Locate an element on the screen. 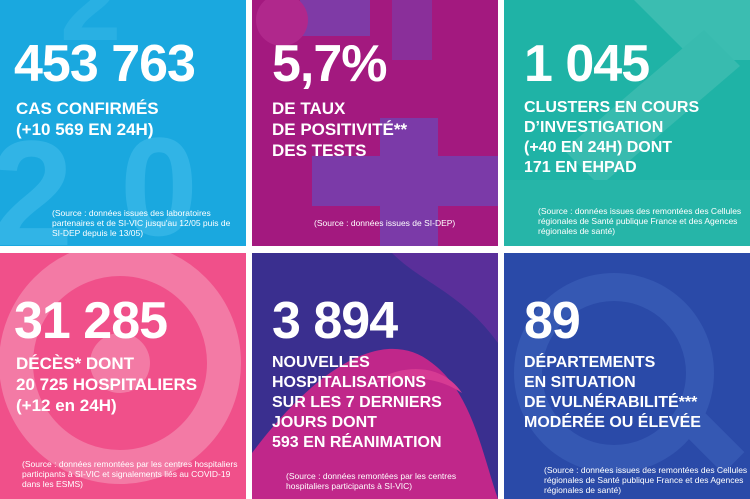 Image resolution: width=750 pixels, height=499 pixels. tile-number: 89 is located at coordinates (552, 321).